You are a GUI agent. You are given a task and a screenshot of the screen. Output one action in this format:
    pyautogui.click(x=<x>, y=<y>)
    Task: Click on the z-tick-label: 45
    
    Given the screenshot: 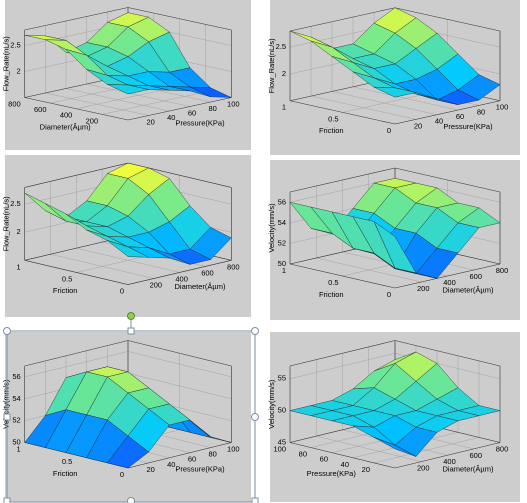 What is the action you would take?
    pyautogui.click(x=282, y=441)
    